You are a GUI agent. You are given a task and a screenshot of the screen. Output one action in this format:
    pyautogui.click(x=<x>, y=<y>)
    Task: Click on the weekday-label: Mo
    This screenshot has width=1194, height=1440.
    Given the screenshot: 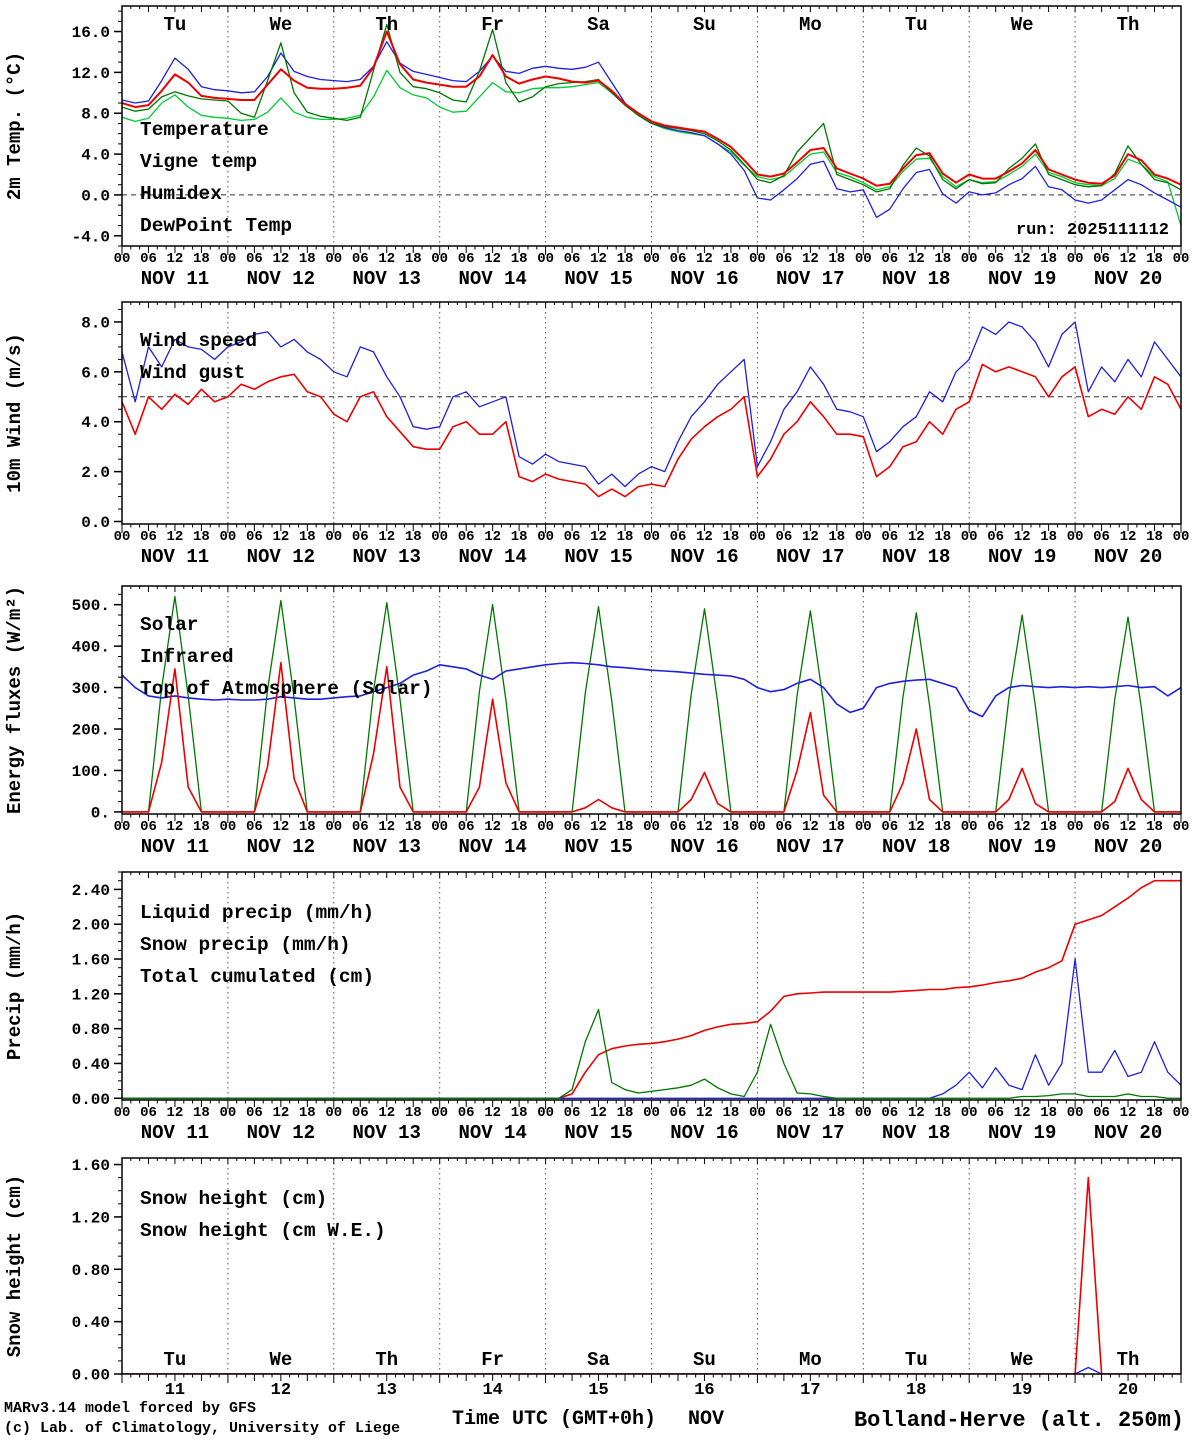 What is the action you would take?
    pyautogui.click(x=810, y=1360)
    